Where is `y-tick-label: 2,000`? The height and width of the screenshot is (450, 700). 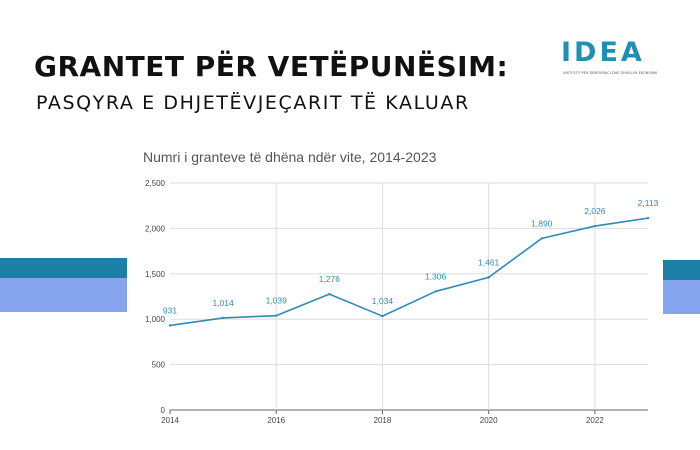 y-tick-label: 2,000 is located at coordinates (155, 228).